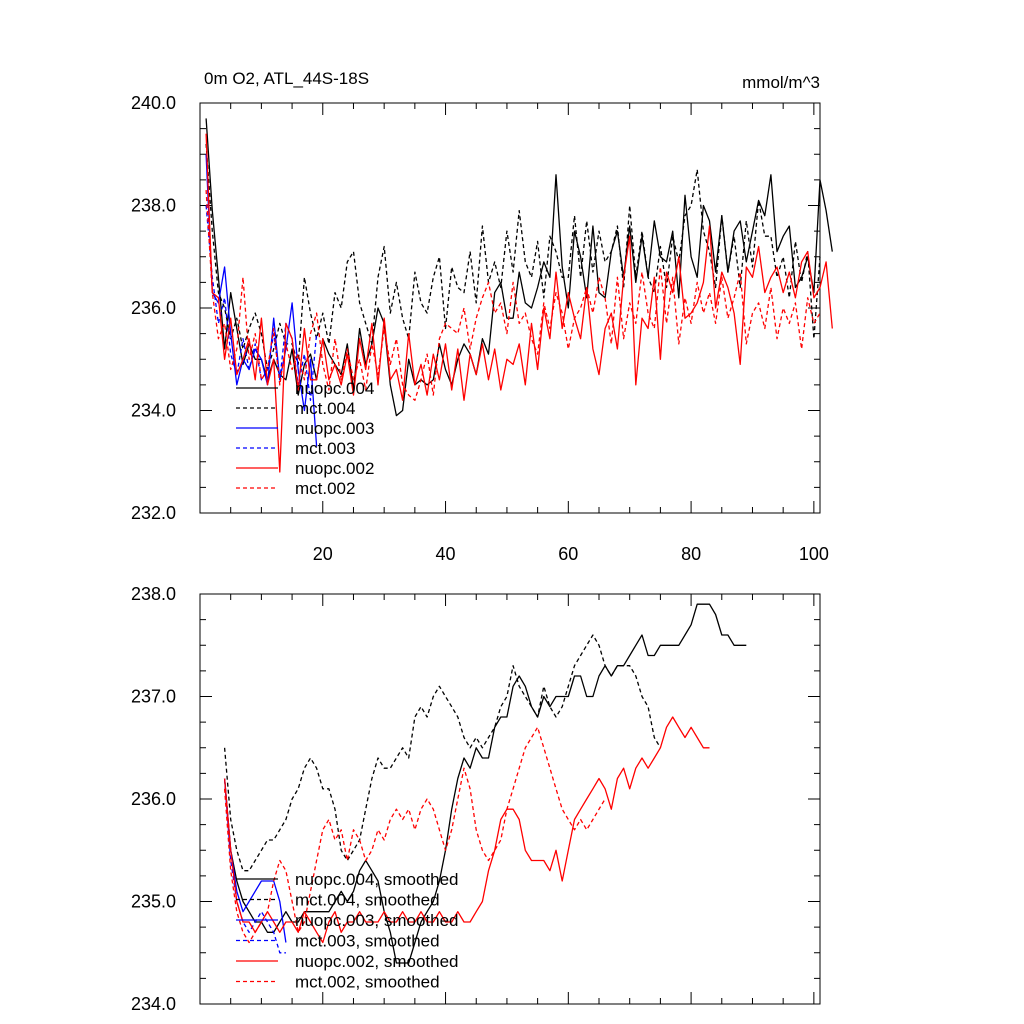 The width and height of the screenshot is (1024, 1024). Describe the element at coordinates (286, 78) in the screenshot. I see `chart-title: 0m O2, ATL_44S-18S` at that location.